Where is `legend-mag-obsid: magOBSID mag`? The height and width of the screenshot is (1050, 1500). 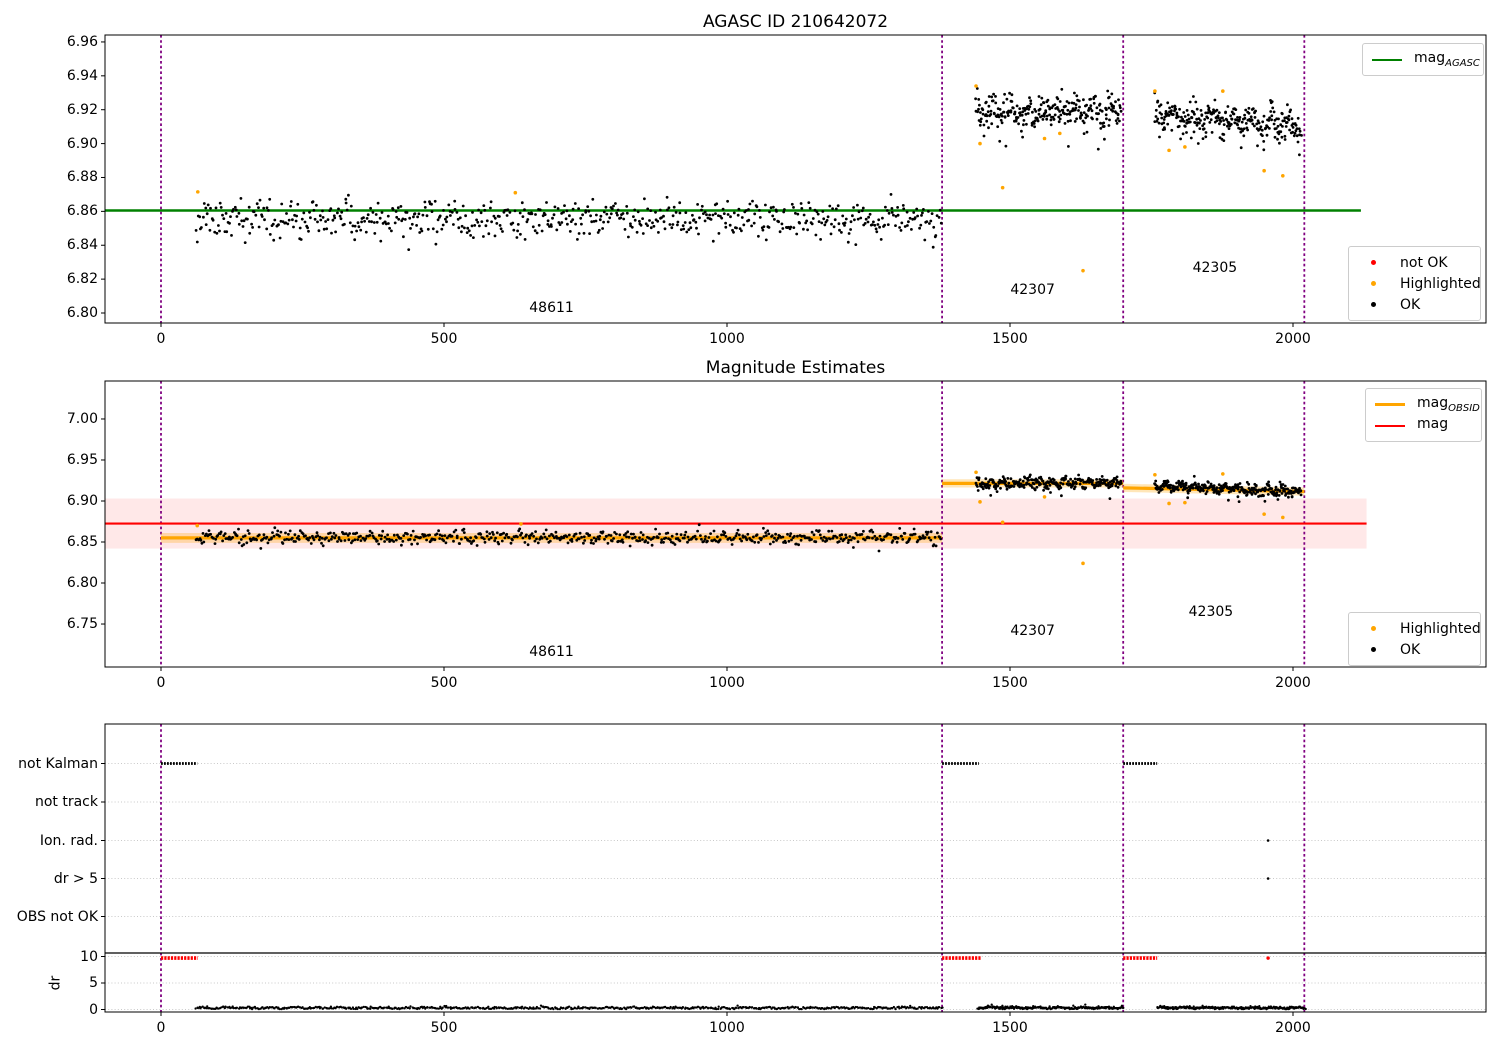 legend-mag-obsid: magOBSID mag is located at coordinates (1423, 415).